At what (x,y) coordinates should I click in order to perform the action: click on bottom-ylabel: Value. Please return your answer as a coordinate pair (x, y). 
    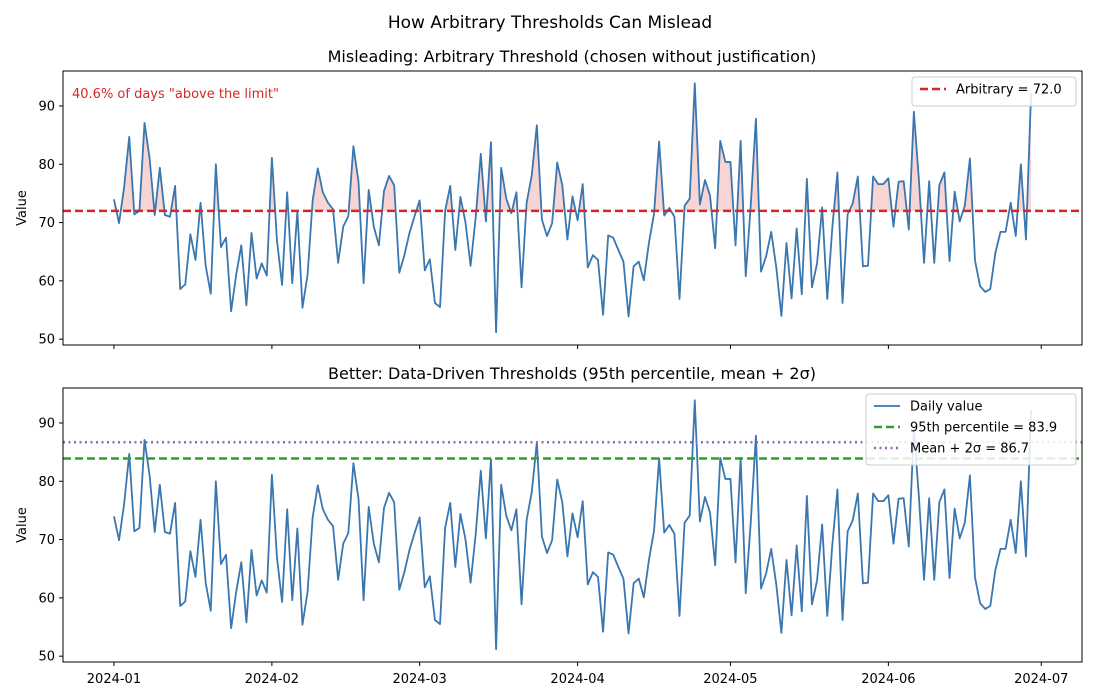
    Looking at the image, I should click on (22, 525).